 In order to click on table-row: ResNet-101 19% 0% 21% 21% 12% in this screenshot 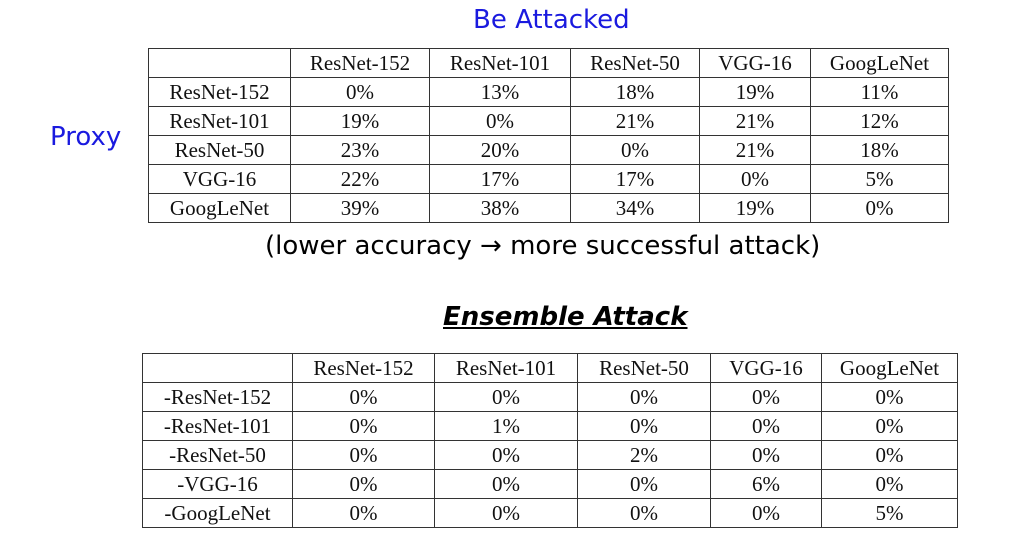, I will do `click(548, 121)`.